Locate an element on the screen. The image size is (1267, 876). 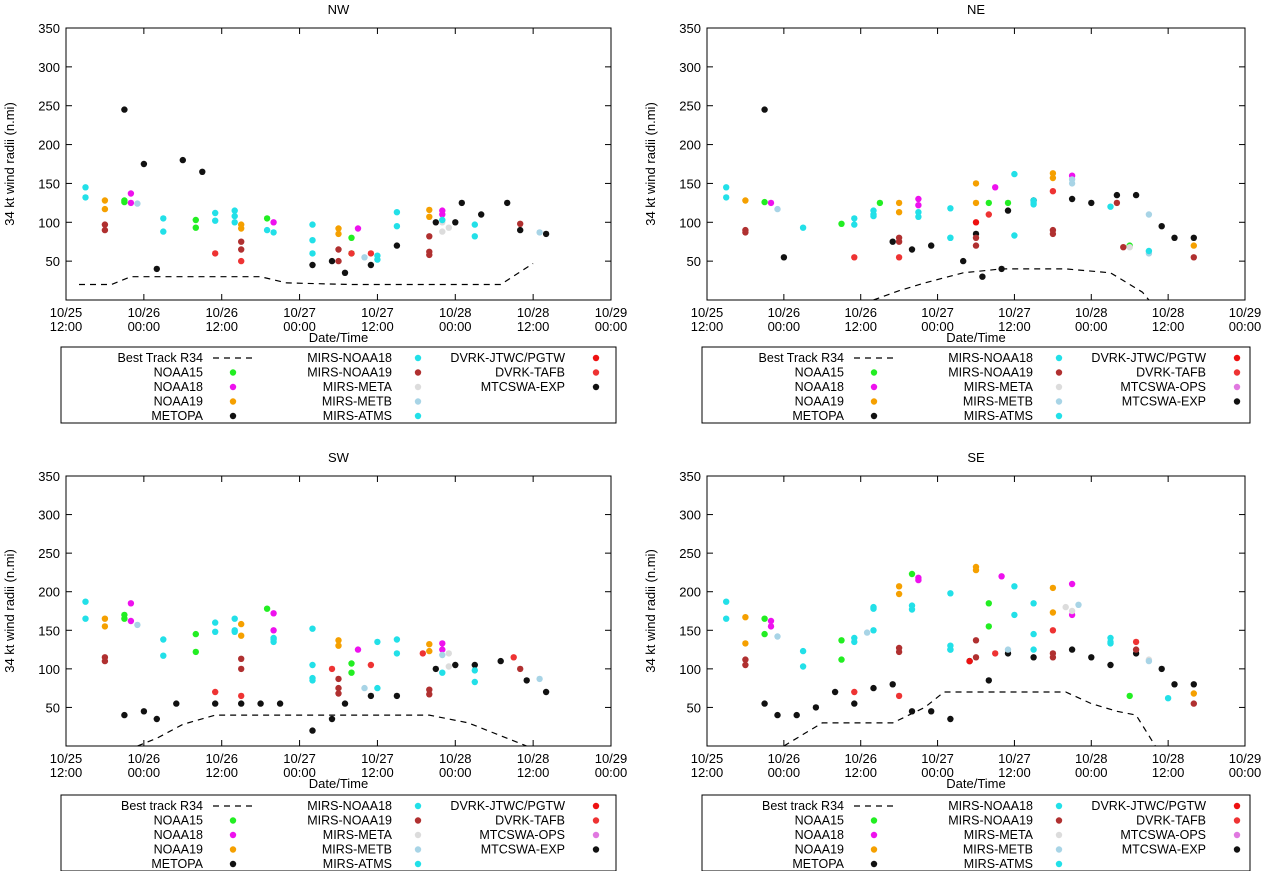
legend-marker-mtcswa-ops is located at coordinates (1237, 387).